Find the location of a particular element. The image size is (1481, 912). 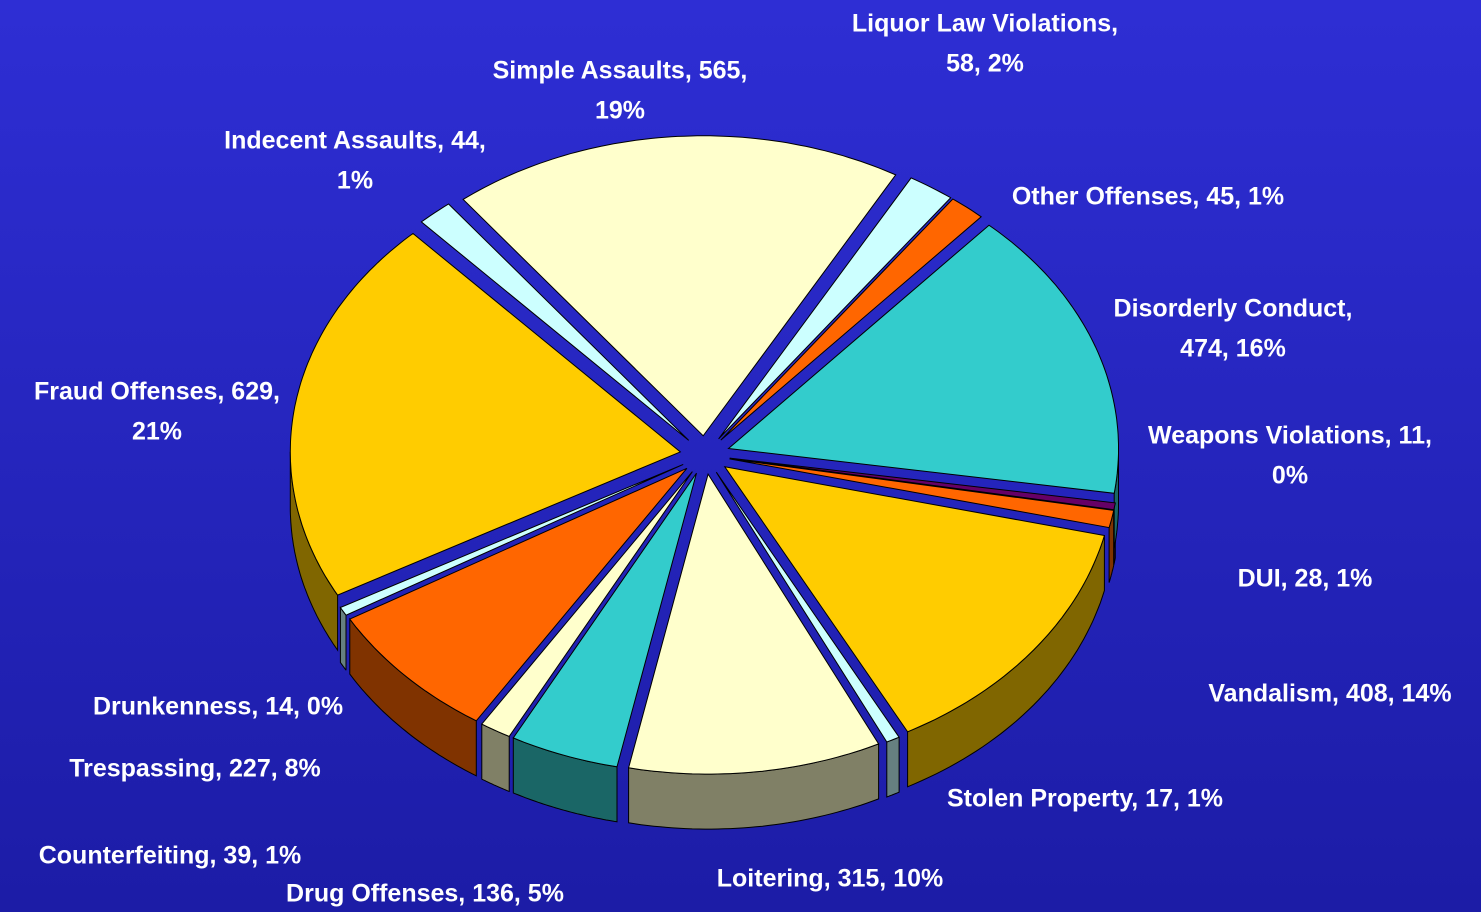

data-label: Stolen Property, 17, 1% is located at coordinates (1085, 799).